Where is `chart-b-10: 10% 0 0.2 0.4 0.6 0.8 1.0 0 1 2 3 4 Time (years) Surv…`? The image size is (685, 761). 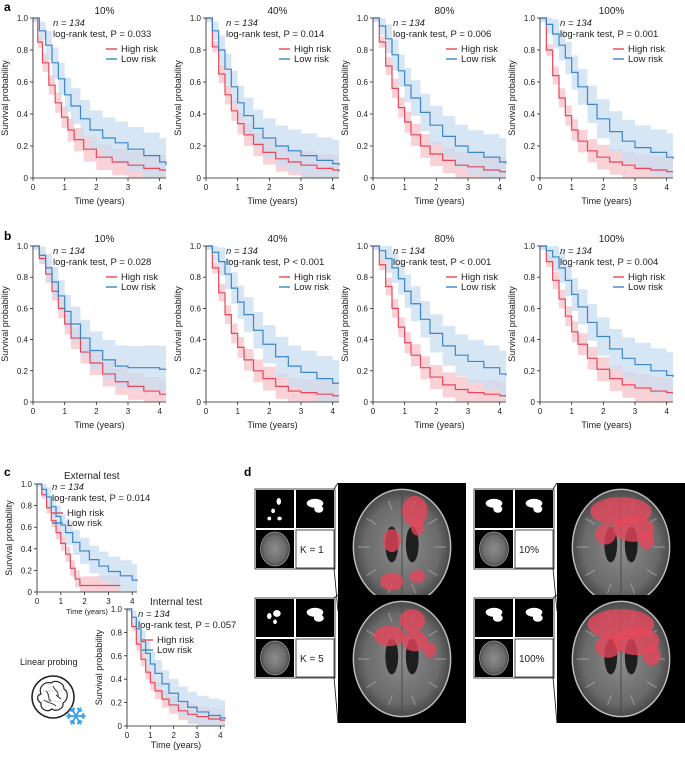
chart-b-10: 10% 0 0.2 0.4 0.6 0.8 1.0 0 1 2 3 4 Time (years) Surv… is located at coordinates (83, 332).